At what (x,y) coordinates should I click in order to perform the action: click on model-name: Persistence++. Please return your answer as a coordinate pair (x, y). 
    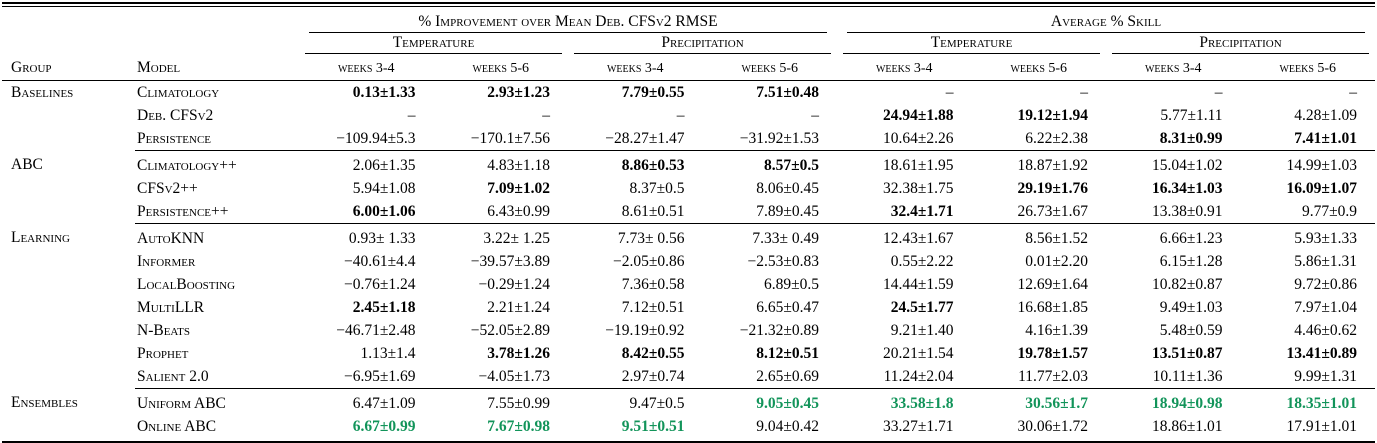
    Looking at the image, I should click on (183, 211).